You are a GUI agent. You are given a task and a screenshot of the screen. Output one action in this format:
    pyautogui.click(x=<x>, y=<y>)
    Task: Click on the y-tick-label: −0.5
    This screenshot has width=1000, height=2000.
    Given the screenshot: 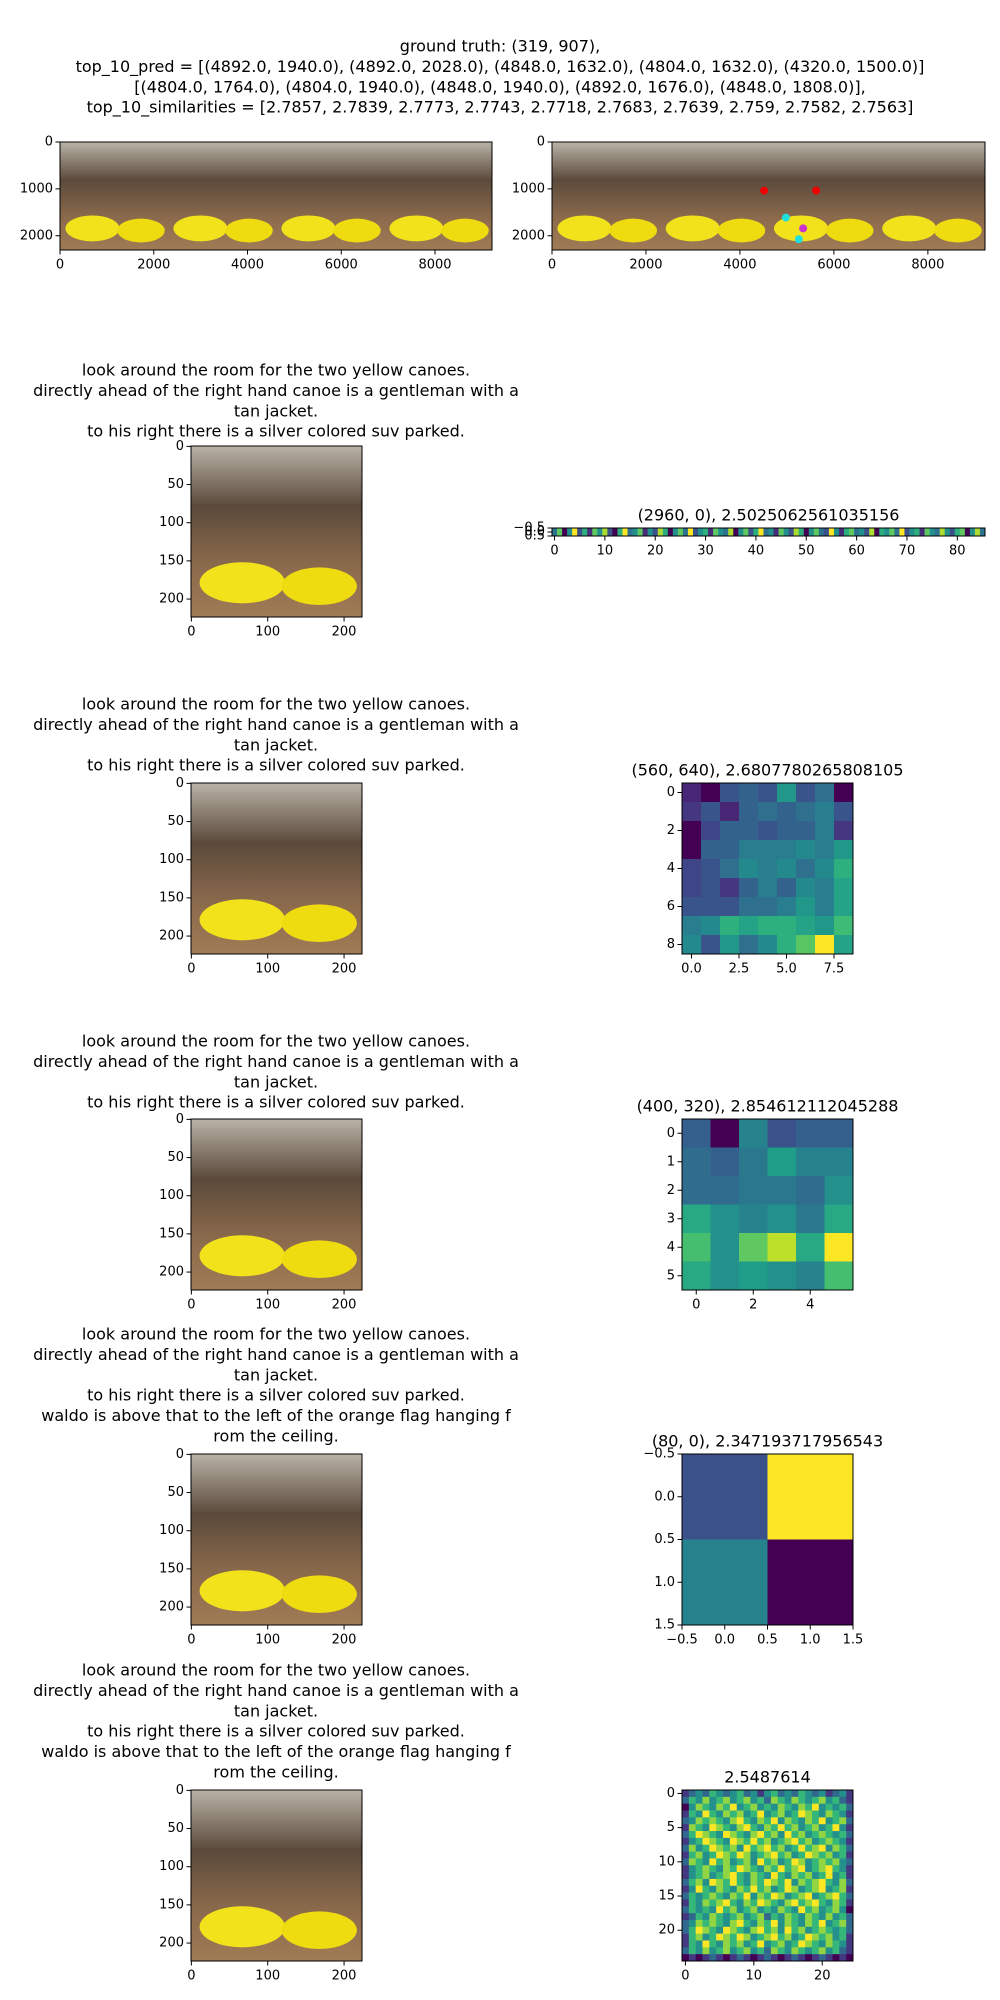 What is the action you would take?
    pyautogui.click(x=659, y=1454)
    